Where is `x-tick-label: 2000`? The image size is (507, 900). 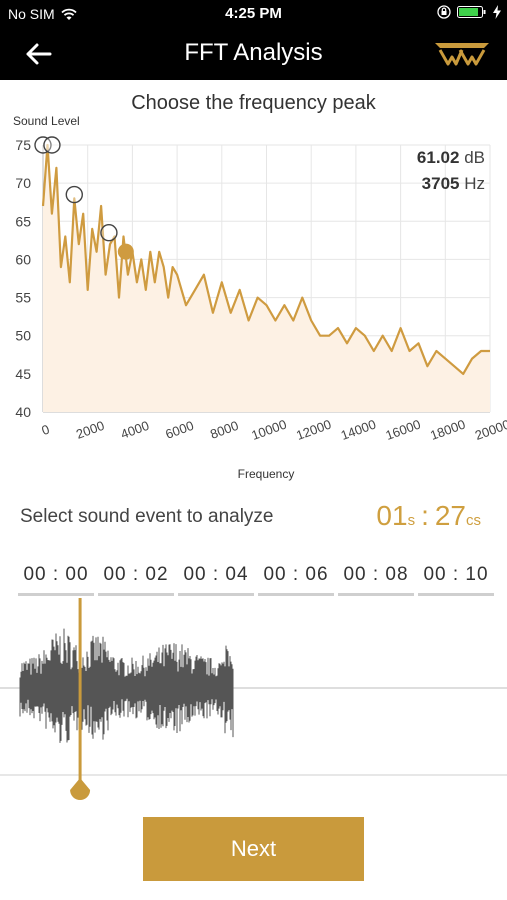 x-tick-label: 2000 is located at coordinates (90, 430).